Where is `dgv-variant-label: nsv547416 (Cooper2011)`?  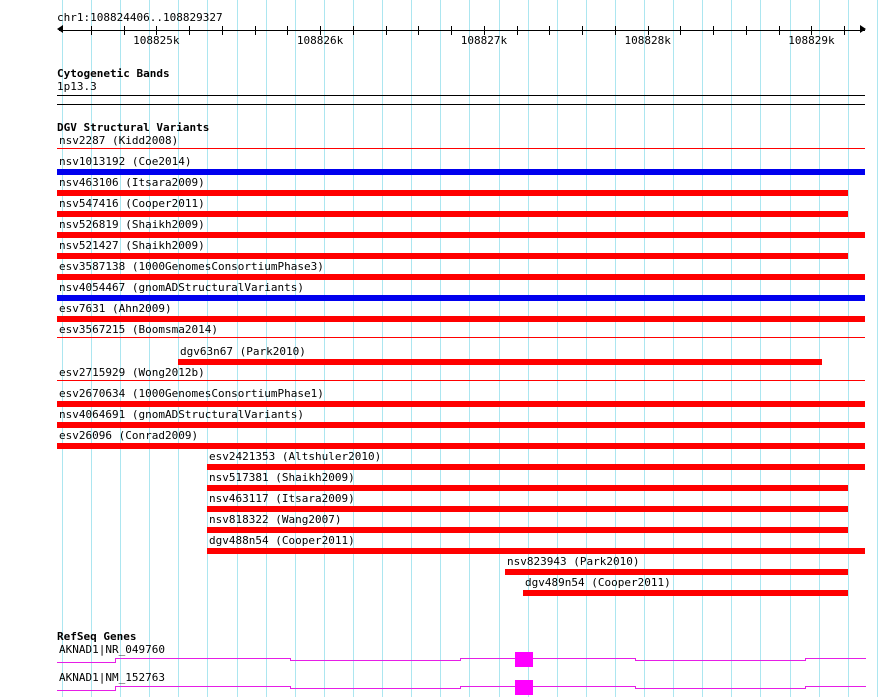
dgv-variant-label: nsv547416 (Cooper2011) is located at coordinates (132, 203).